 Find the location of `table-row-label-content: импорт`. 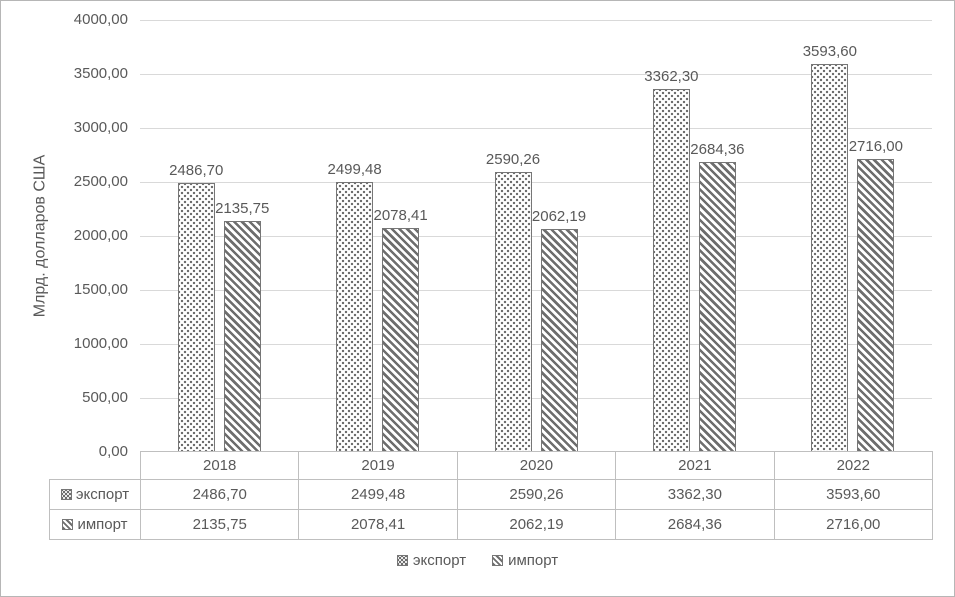

table-row-label-content: импорт is located at coordinates (95, 524).